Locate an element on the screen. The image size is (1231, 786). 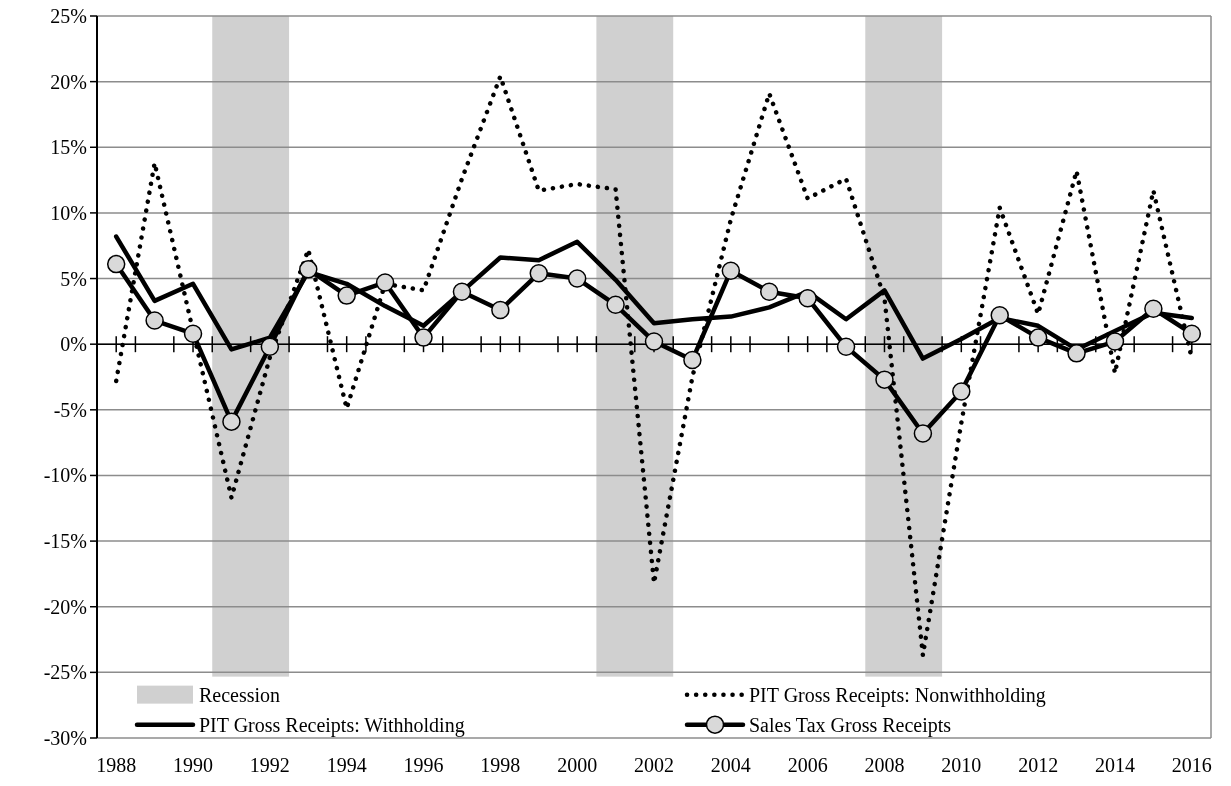
x-tick-label: 1998 is located at coordinates (500, 765).